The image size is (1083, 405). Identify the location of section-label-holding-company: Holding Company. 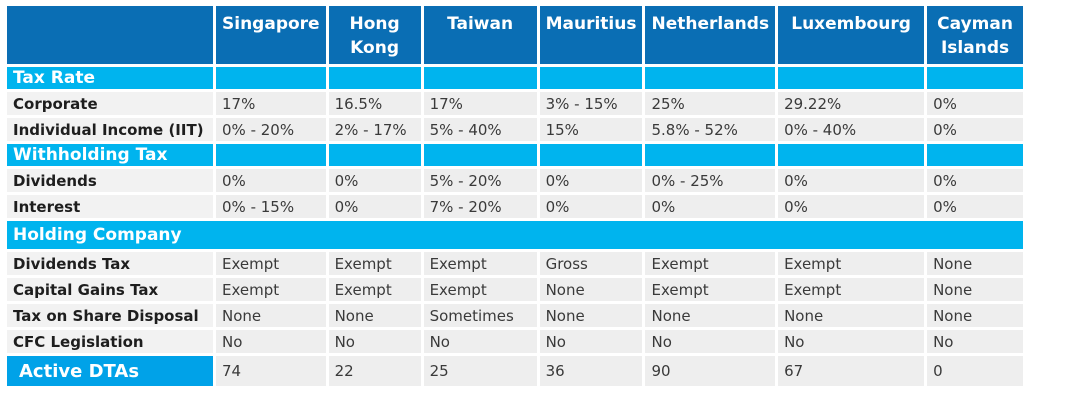
(515, 235).